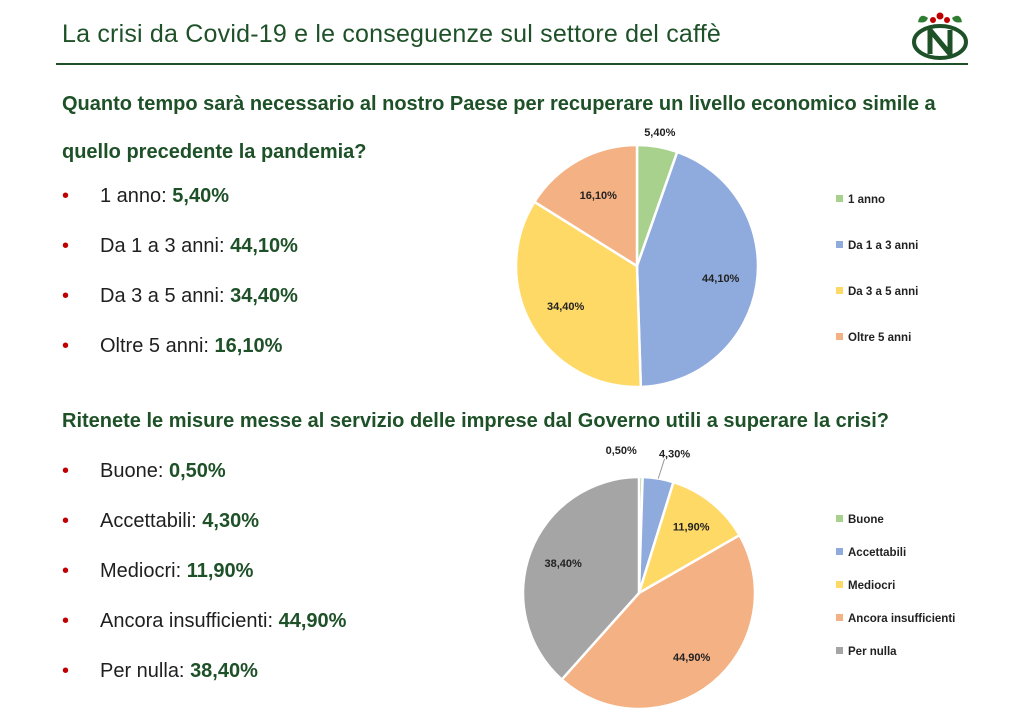 This screenshot has width=1024, height=724. Describe the element at coordinates (697, 269) in the screenshot. I see `pie-slice-da-1-a-3-anni` at that location.